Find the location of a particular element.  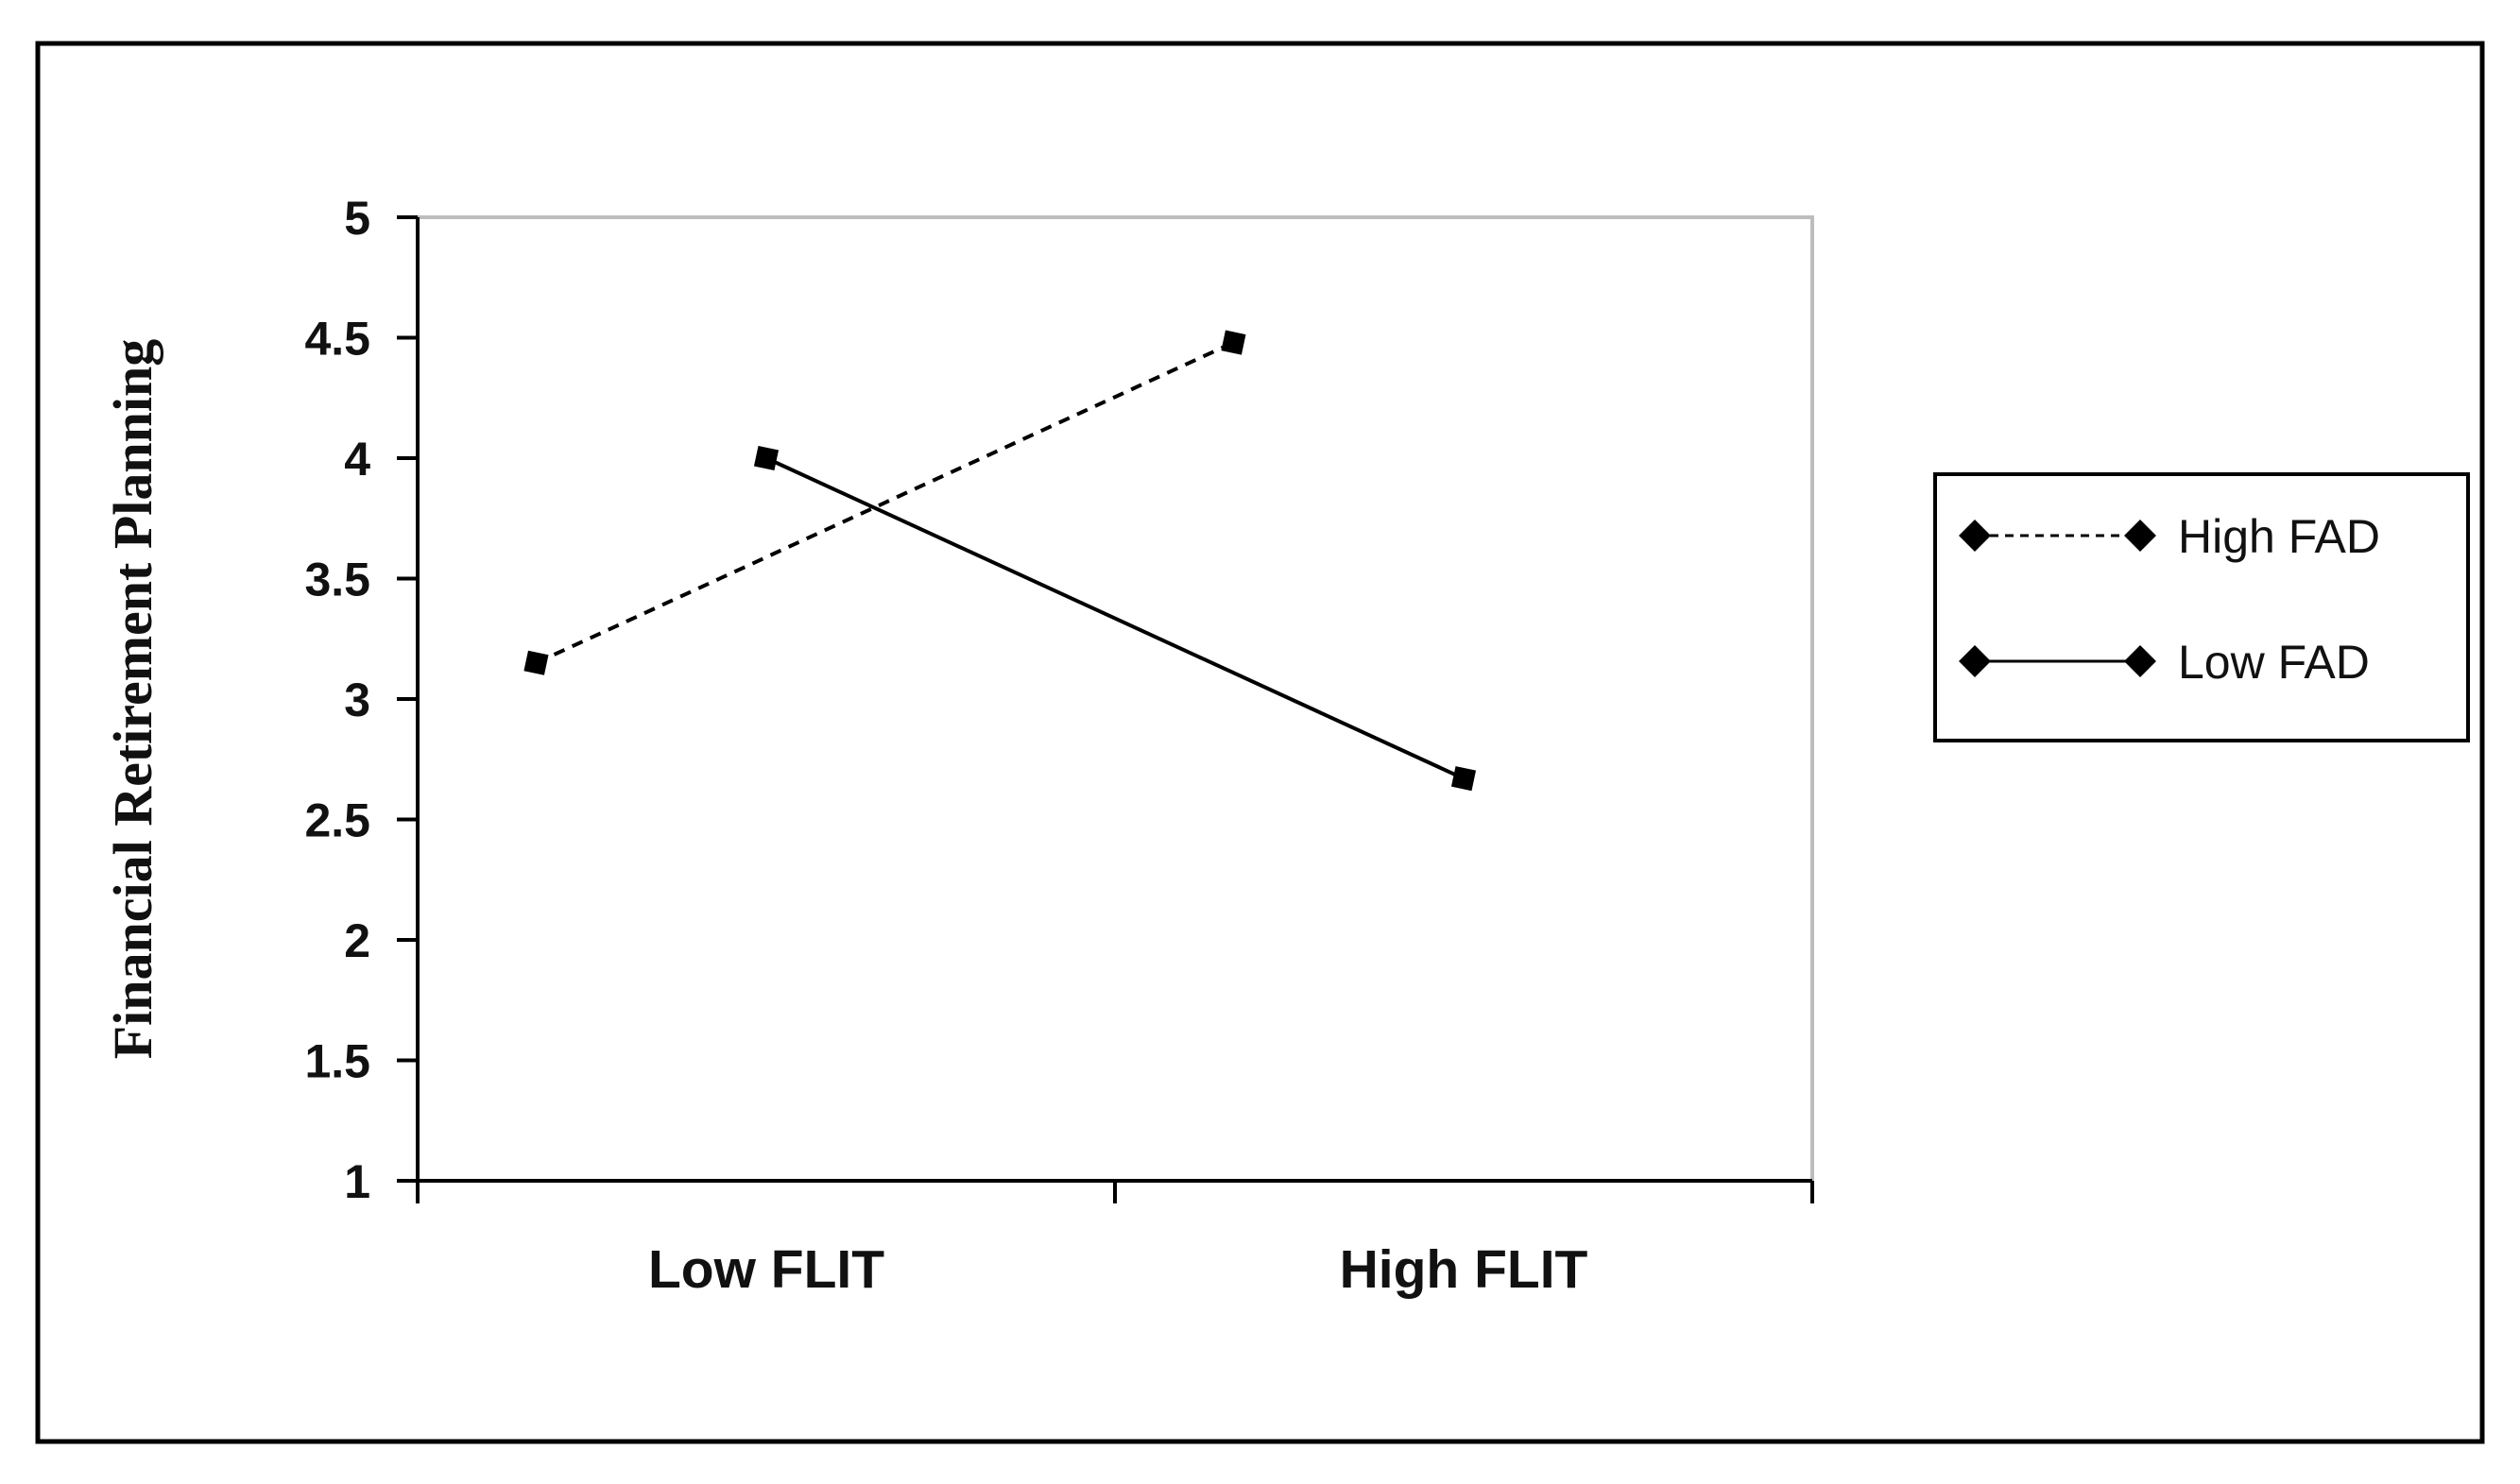

series-layer is located at coordinates (1000, 561).